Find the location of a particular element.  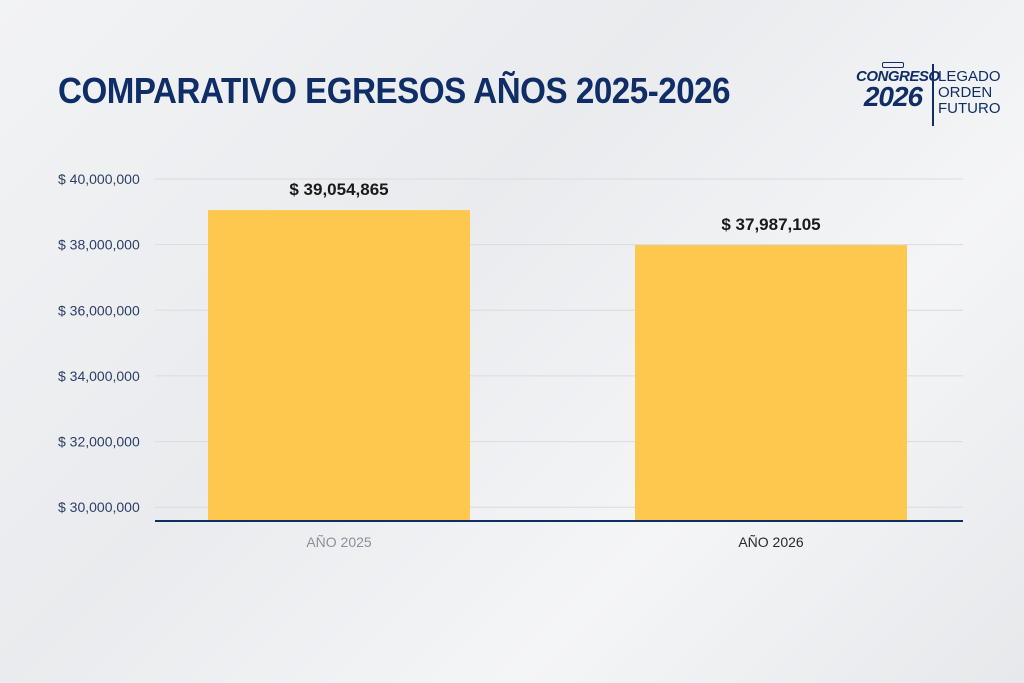

y-tick-label: $ 40,000,000 is located at coordinates (99, 179).